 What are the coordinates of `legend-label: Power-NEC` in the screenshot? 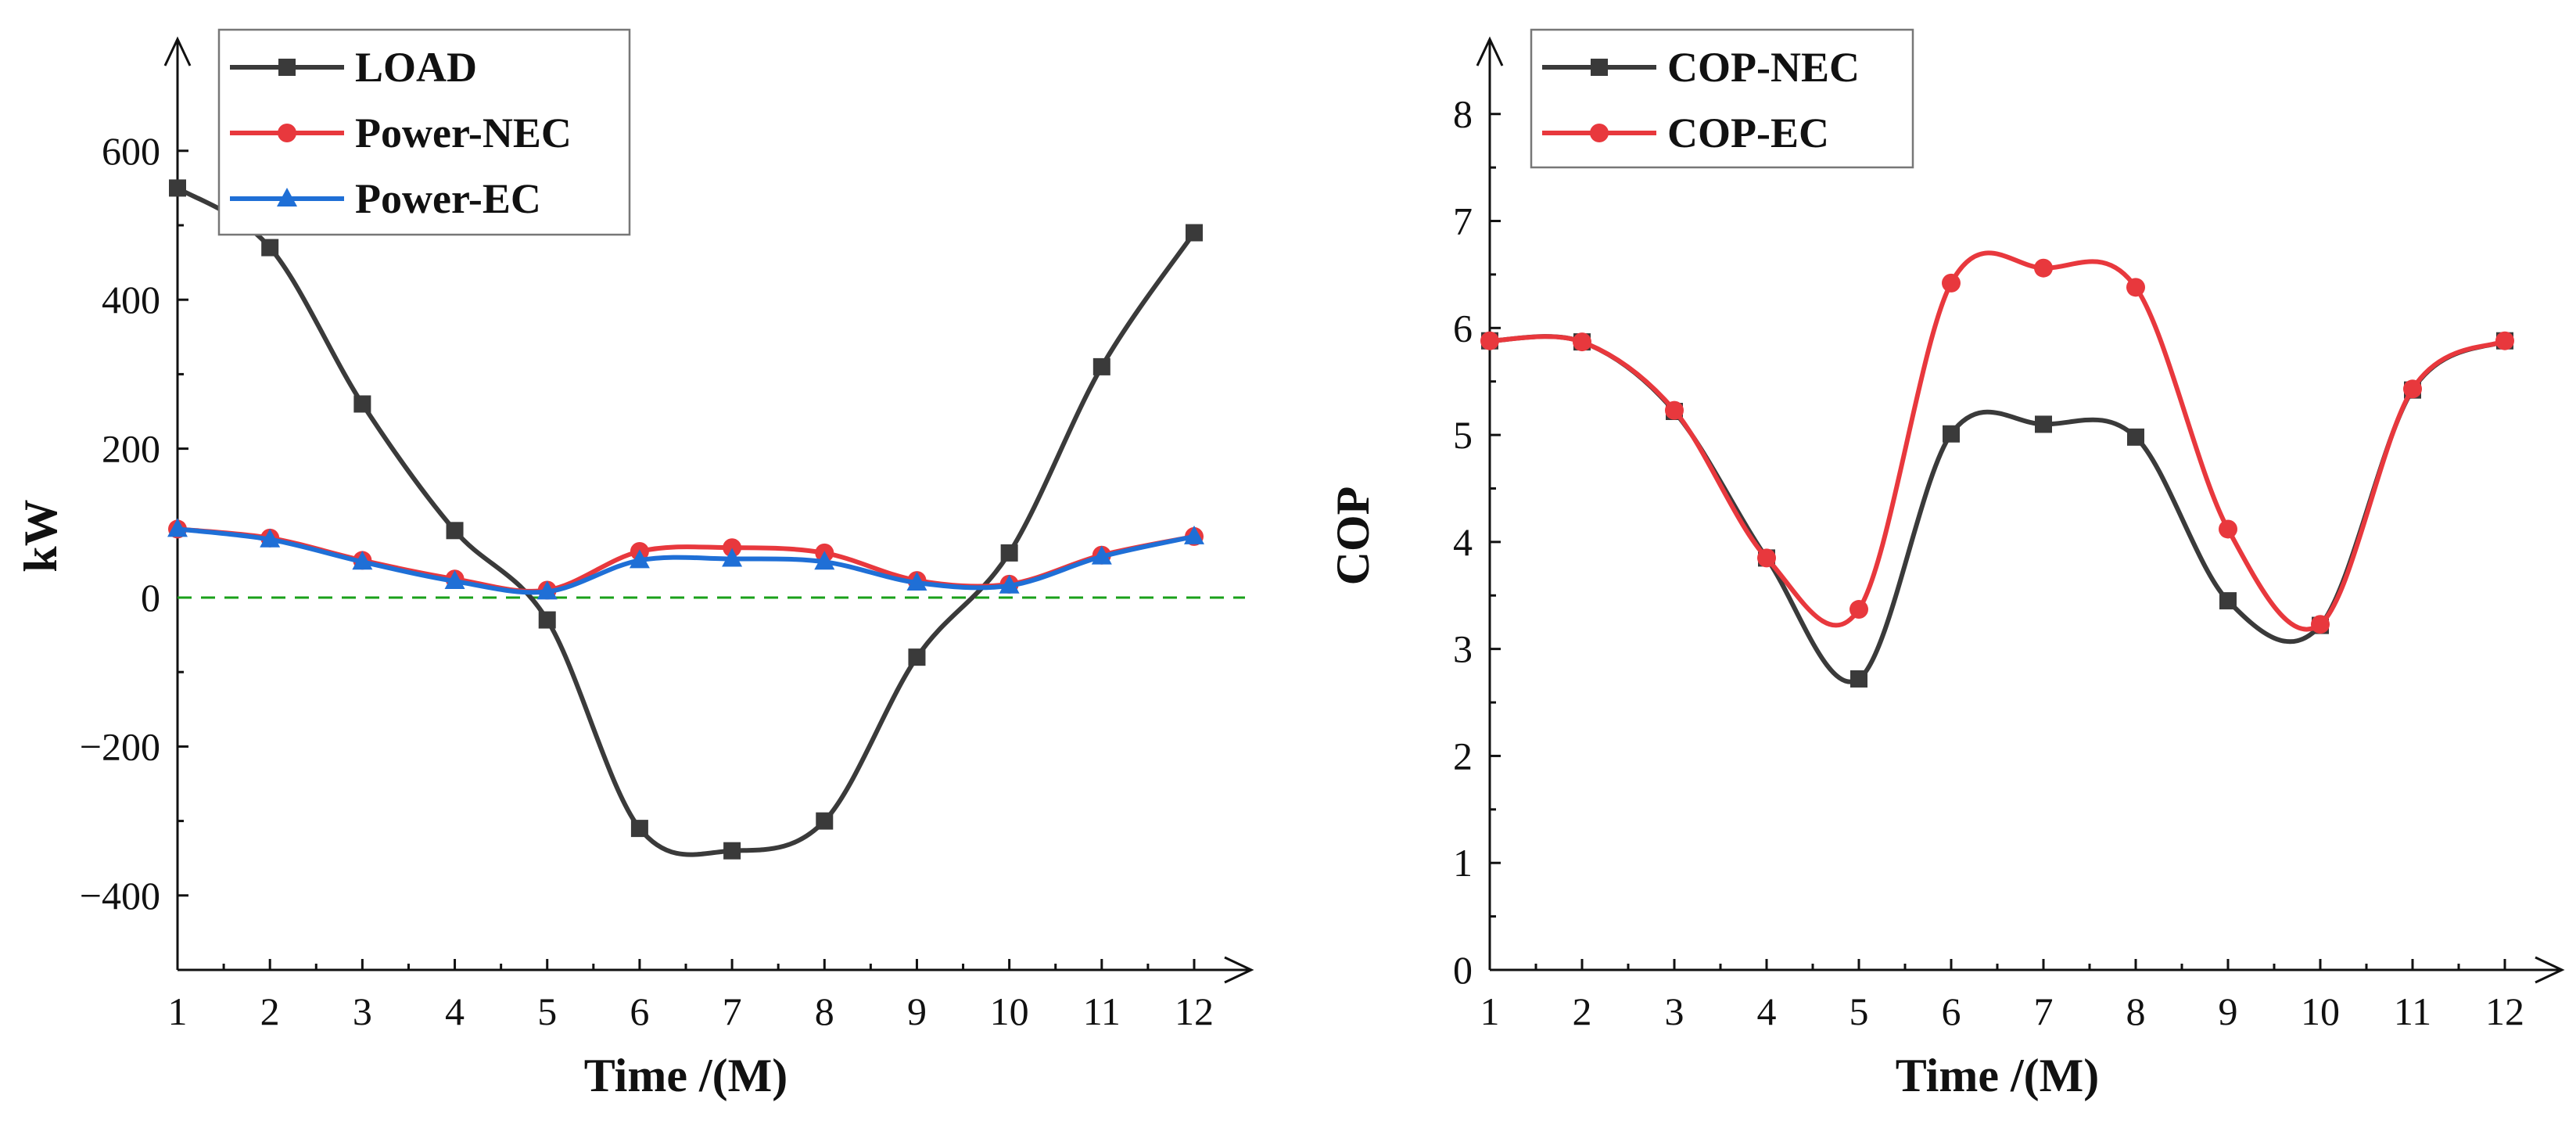 It's located at (463, 133).